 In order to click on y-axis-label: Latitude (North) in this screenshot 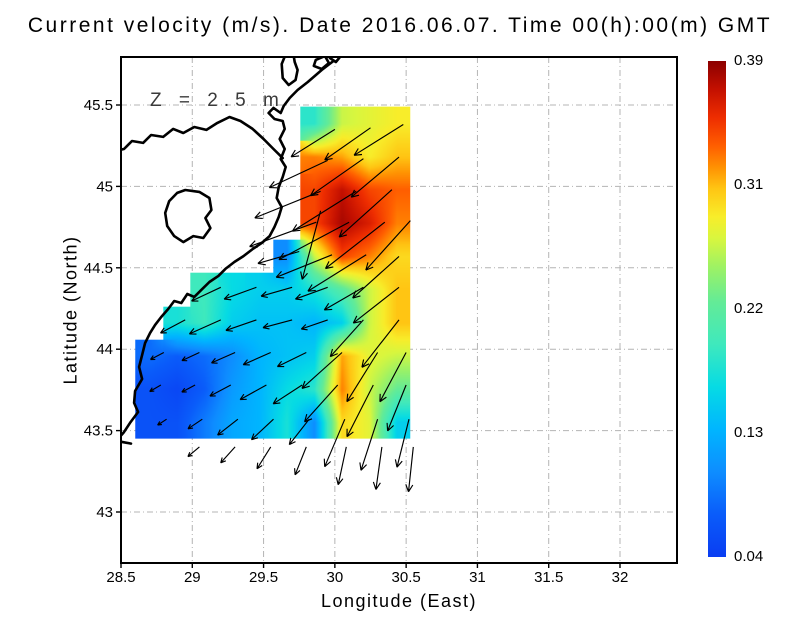, I will do `click(70, 310)`.